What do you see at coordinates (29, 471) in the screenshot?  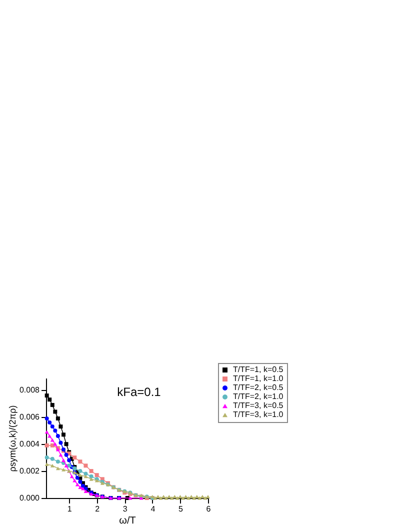 I see `y-tick-label: 0.002` at bounding box center [29, 471].